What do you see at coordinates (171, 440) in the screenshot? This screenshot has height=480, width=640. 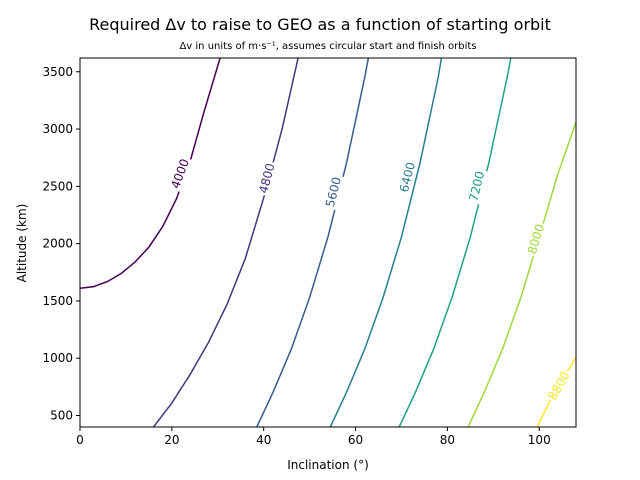 I see `x-tick-label: 20` at bounding box center [171, 440].